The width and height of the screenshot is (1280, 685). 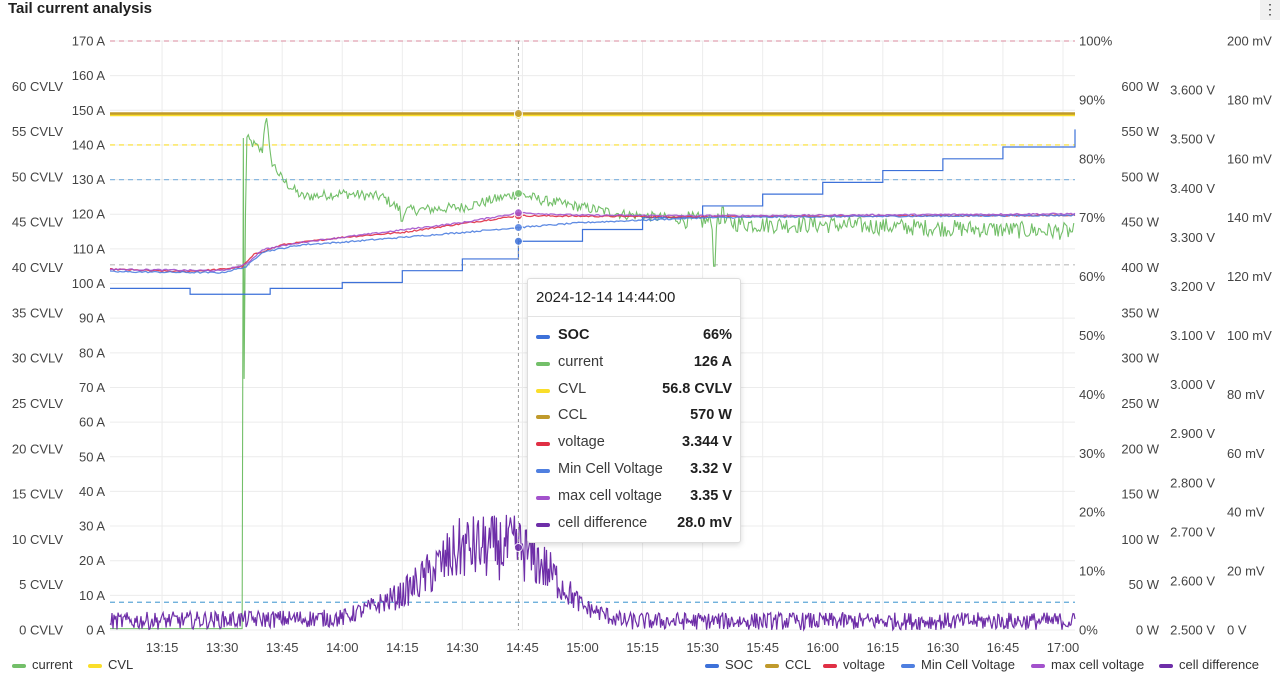 I want to click on cvl-axis-label: 50 CVLV, so click(x=37, y=176).